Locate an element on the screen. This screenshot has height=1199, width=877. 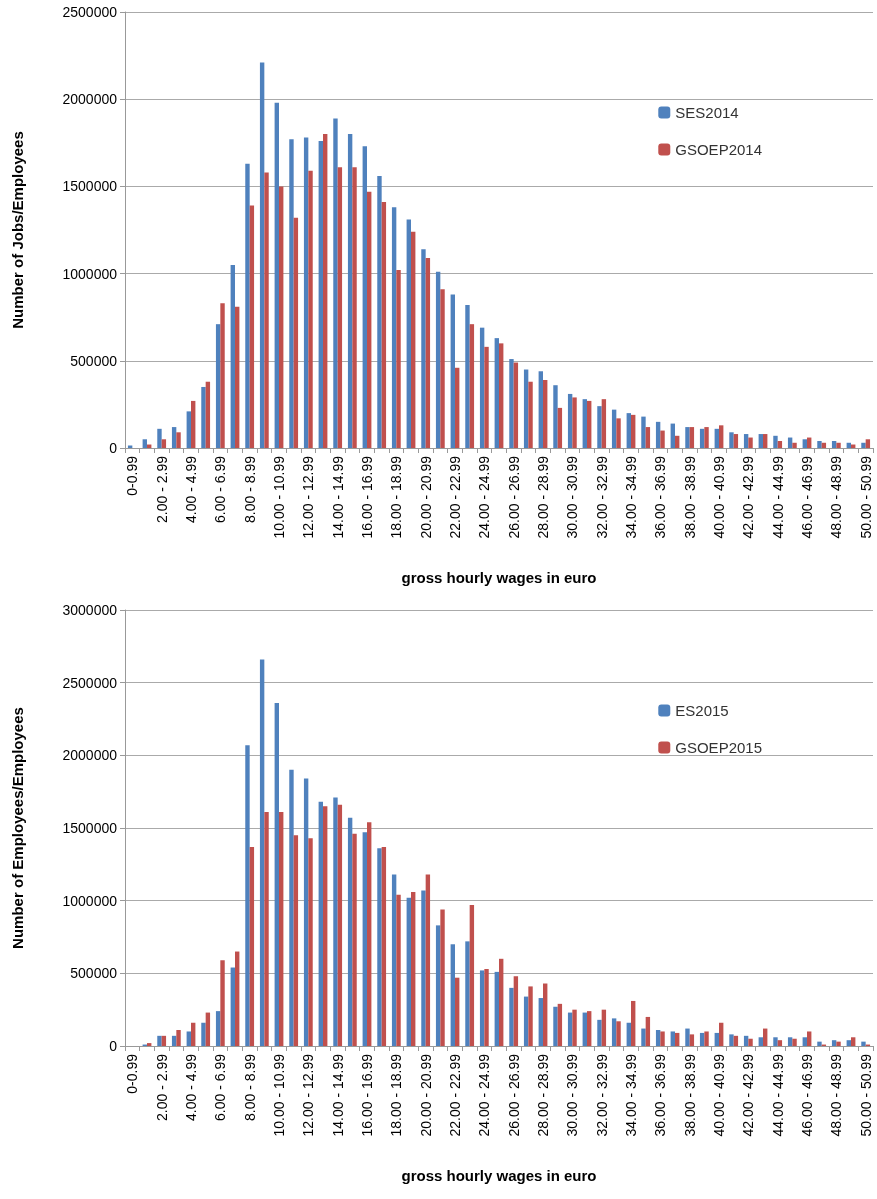
x-tick-label: 46.00 - 46.99 is located at coordinates (807, 1095).